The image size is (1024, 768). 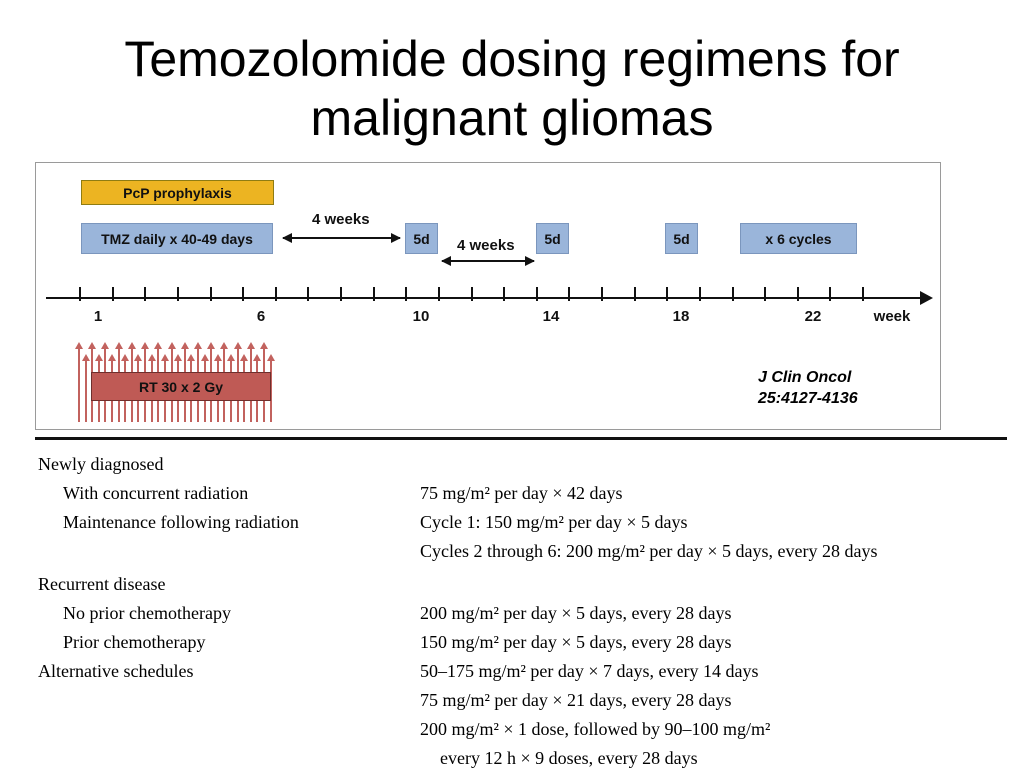 I want to click on tmz-5day-box-1: 5d, so click(x=421, y=238).